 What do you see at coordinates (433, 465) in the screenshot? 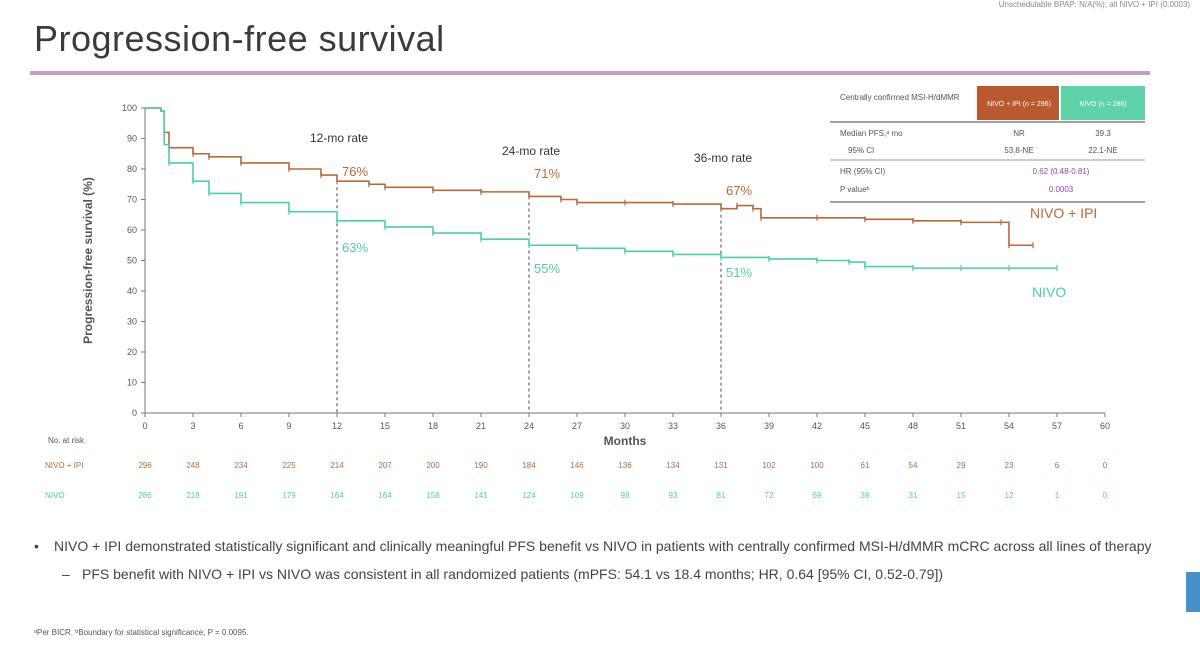
I see `at-risk-value: 200` at bounding box center [433, 465].